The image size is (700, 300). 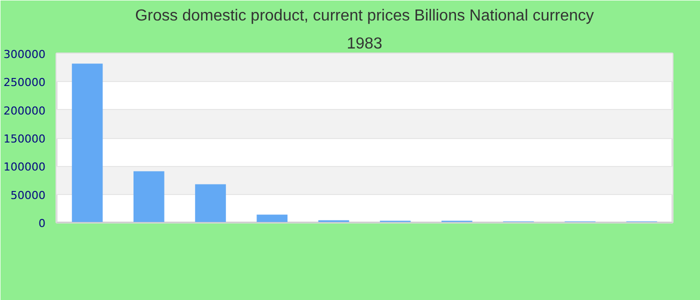 I want to click on y-tick-label: 250000, so click(x=25, y=83).